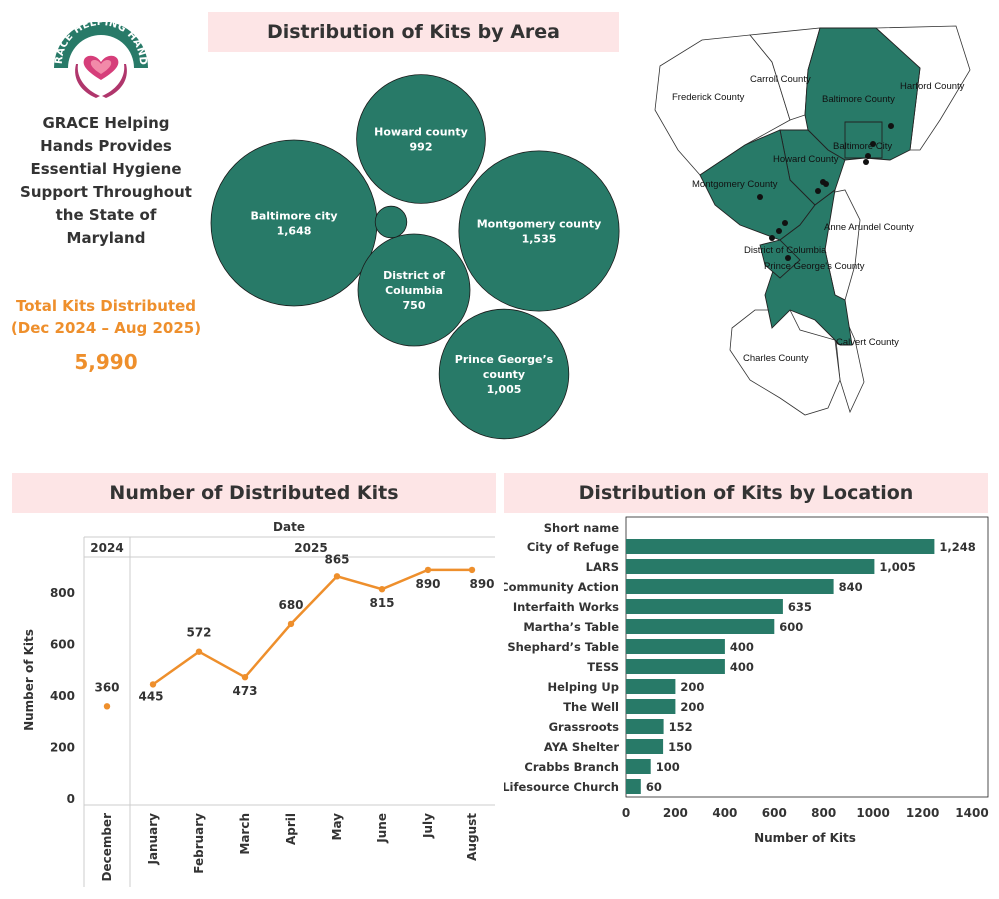 Image resolution: width=999 pixels, height=899 pixels. What do you see at coordinates (867, 342) in the screenshot?
I see `map-label-calvert: Calvert County` at bounding box center [867, 342].